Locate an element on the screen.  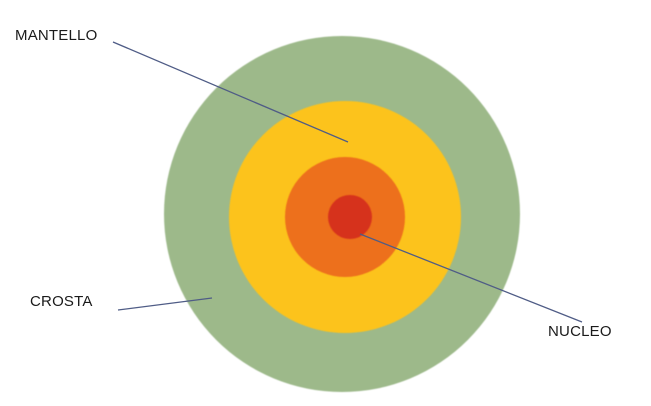
inner-core-layer is located at coordinates (350, 217).